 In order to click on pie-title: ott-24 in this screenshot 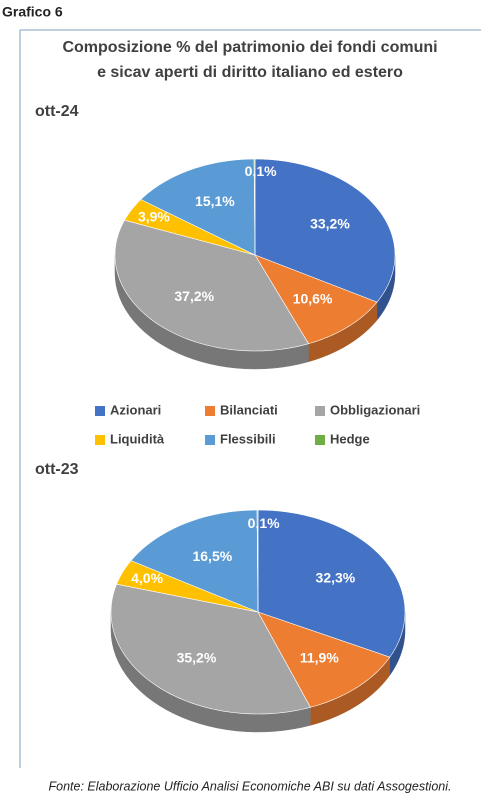, I will do `click(57, 111)`.